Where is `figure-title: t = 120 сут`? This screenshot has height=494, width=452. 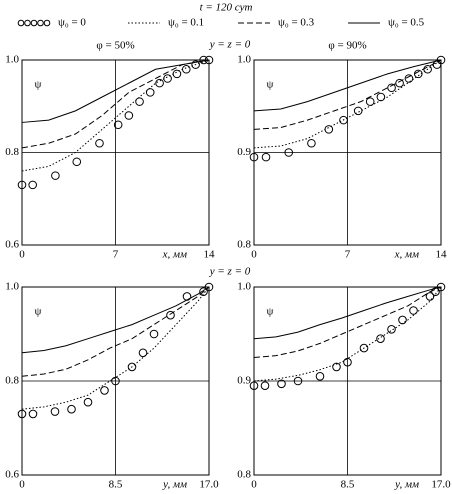
figure-title: t = 120 сут is located at coordinates (226, 8).